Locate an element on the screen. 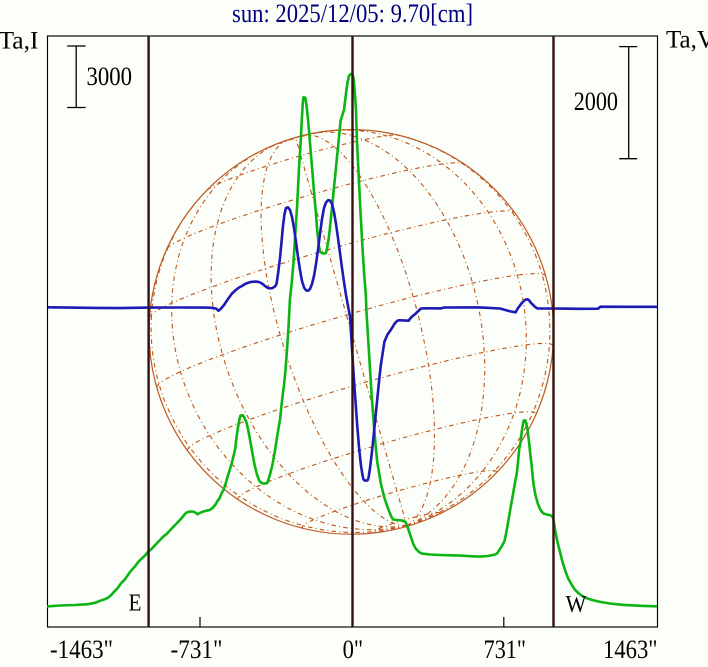  svg-text: -1463" is located at coordinates (81, 648).